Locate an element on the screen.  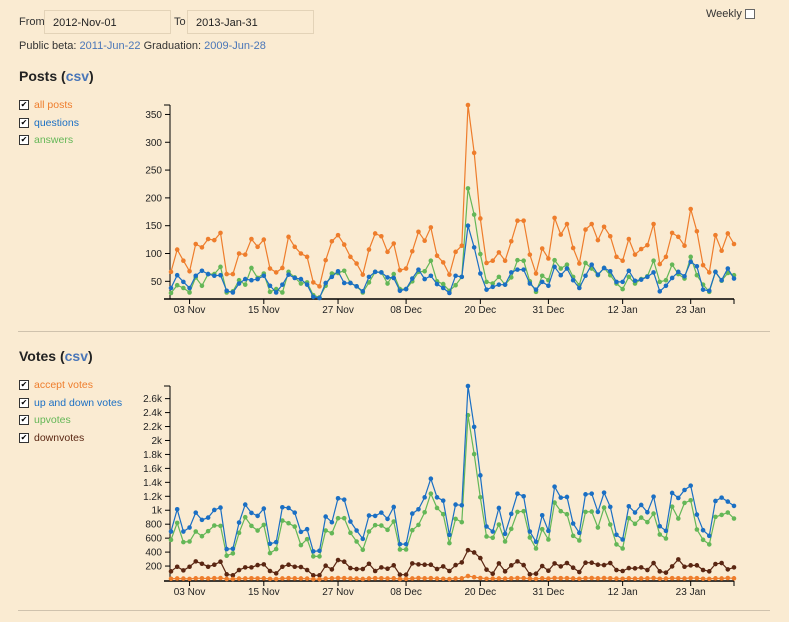
x-tick-label: 20 Dec is located at coordinates (480, 592).